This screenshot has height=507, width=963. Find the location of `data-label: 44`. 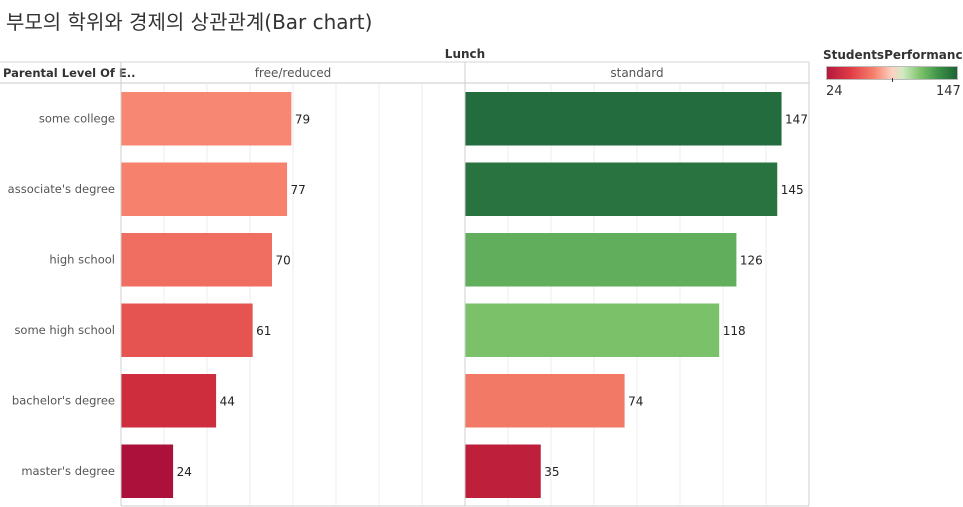

data-label: 44 is located at coordinates (227, 401).